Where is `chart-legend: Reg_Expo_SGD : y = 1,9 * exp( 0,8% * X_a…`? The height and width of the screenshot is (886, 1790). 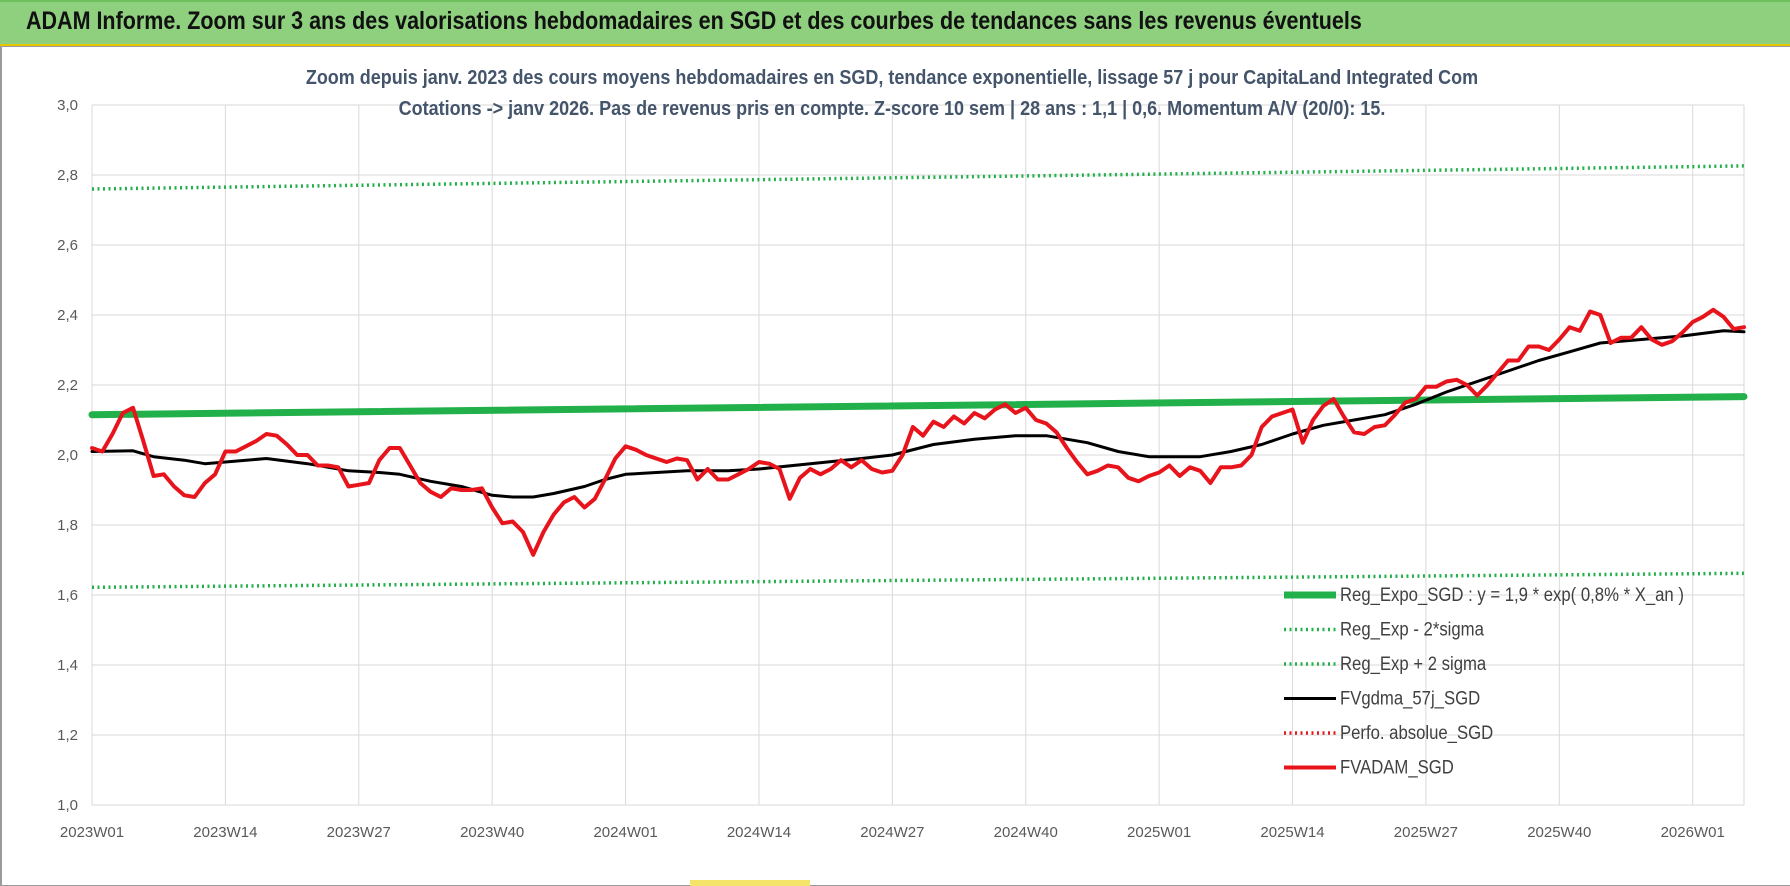
chart-legend: Reg_Expo_SGD : y = 1,9 * exp( 0,8% * X_a… is located at coordinates (1484, 681).